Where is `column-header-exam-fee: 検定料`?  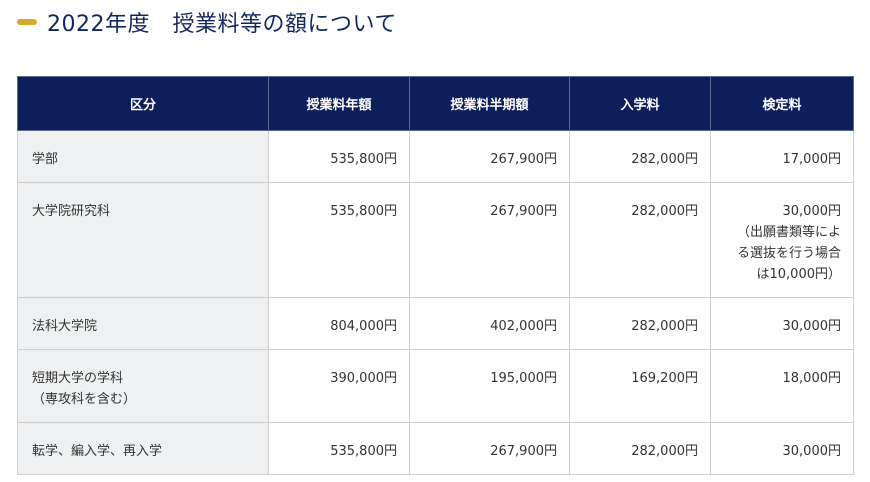 column-header-exam-fee: 検定料 is located at coordinates (782, 103).